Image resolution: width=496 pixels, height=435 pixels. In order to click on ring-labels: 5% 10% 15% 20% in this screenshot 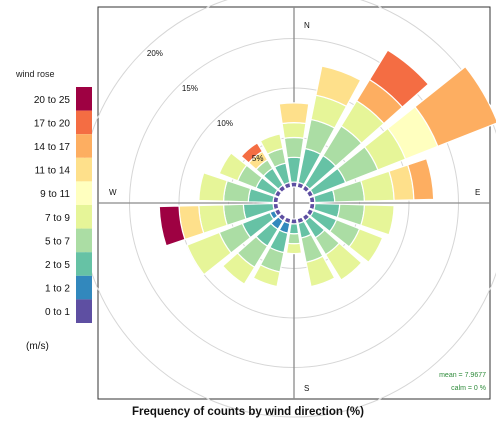, I will do `click(205, 106)`.